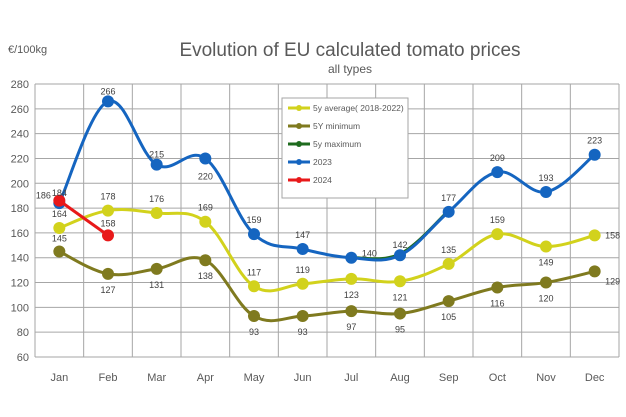 The height and width of the screenshot is (417, 626). I want to click on legend-label: 5y maximum, so click(337, 144).